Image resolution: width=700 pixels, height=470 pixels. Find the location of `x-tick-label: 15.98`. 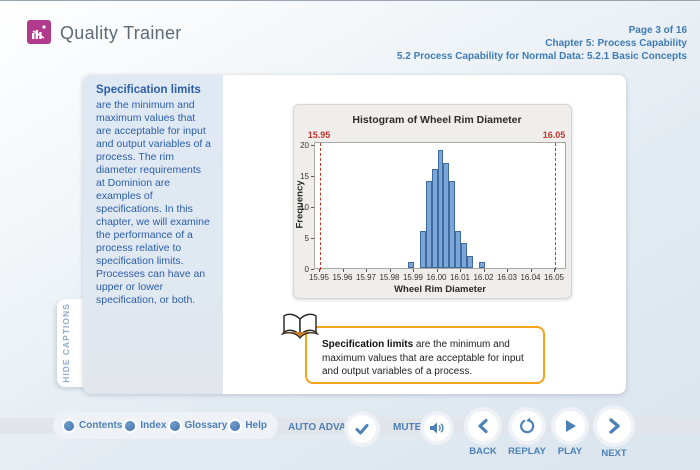

x-tick-label: 15.98 is located at coordinates (389, 277).